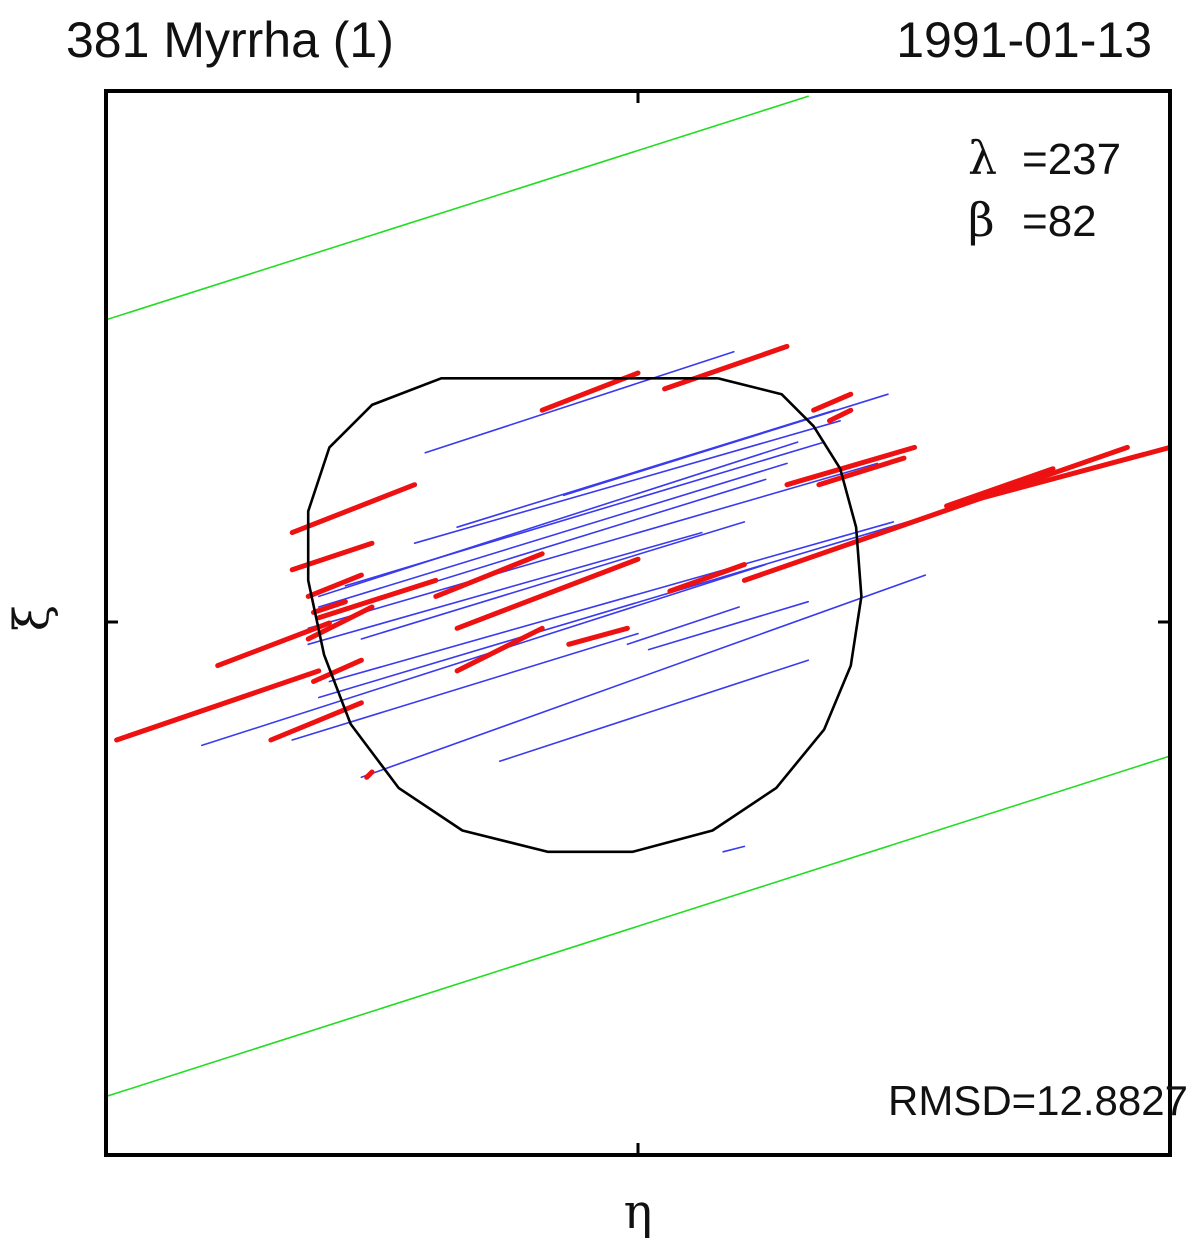  I want to click on chart-title: 381 Myrrha (1), so click(230, 40).